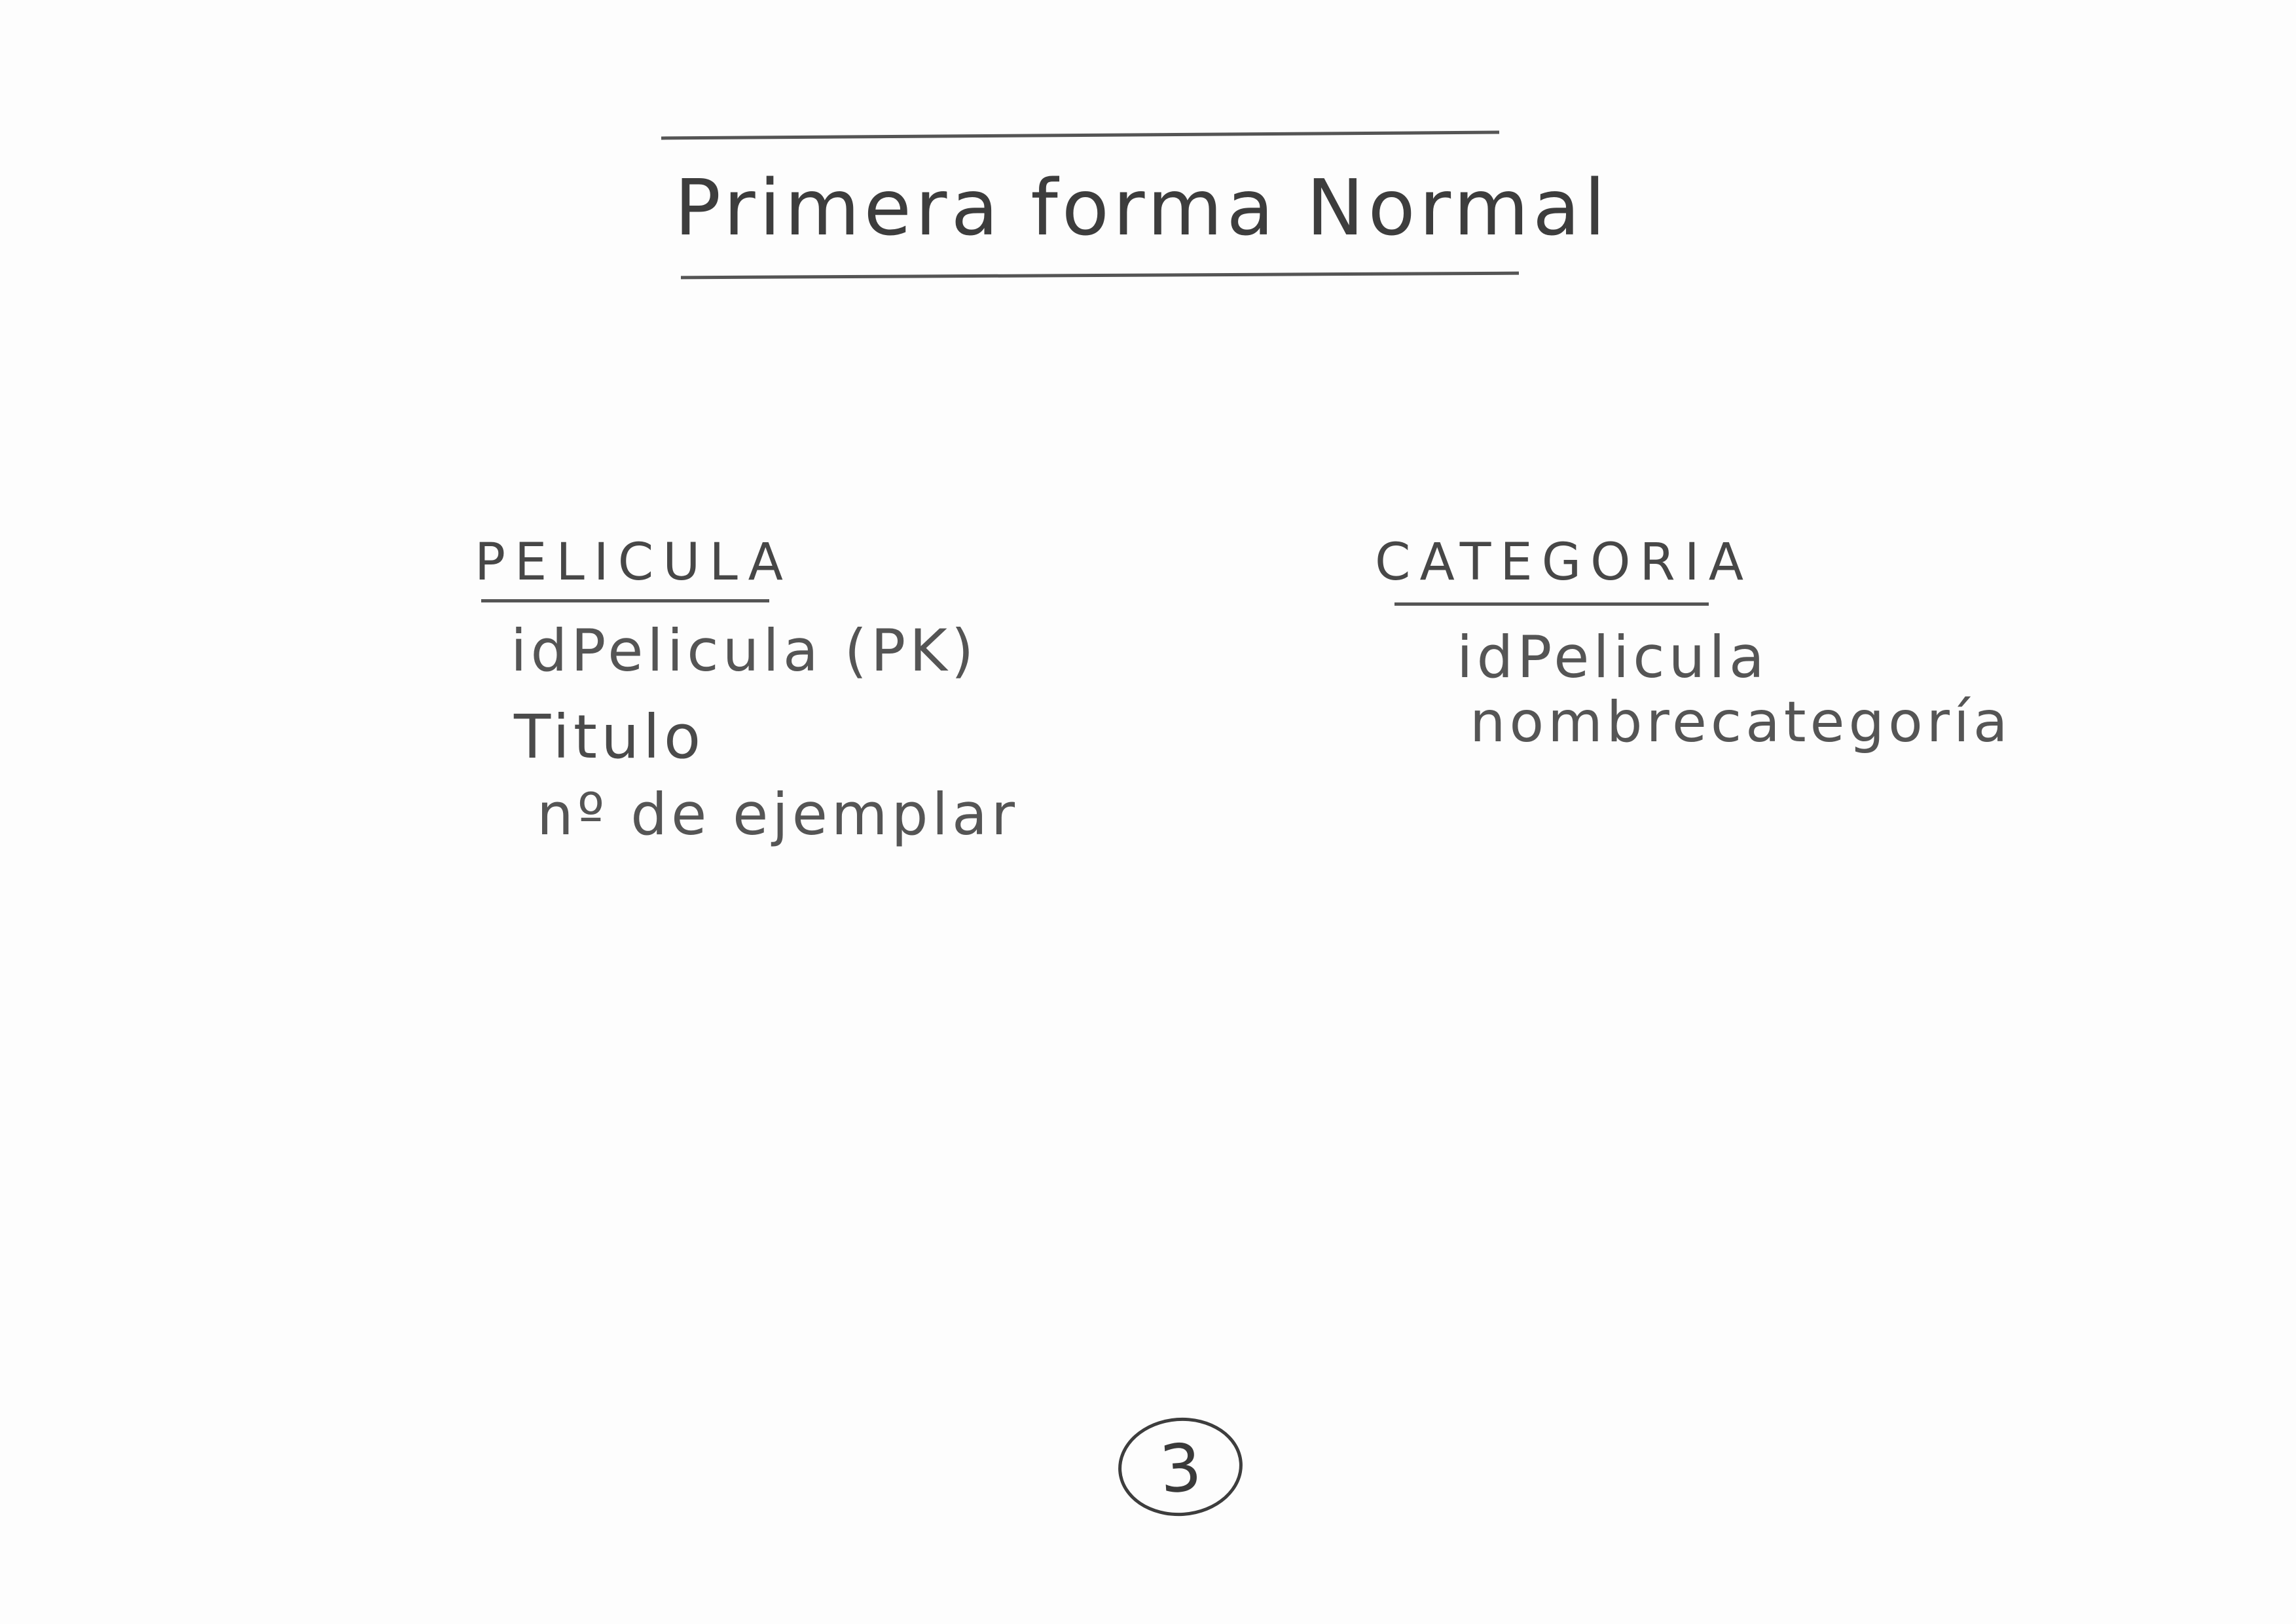 This screenshot has width=2296, height=1624. What do you see at coordinates (1551, 604) in the screenshot?
I see `table-categoria-underline` at bounding box center [1551, 604].